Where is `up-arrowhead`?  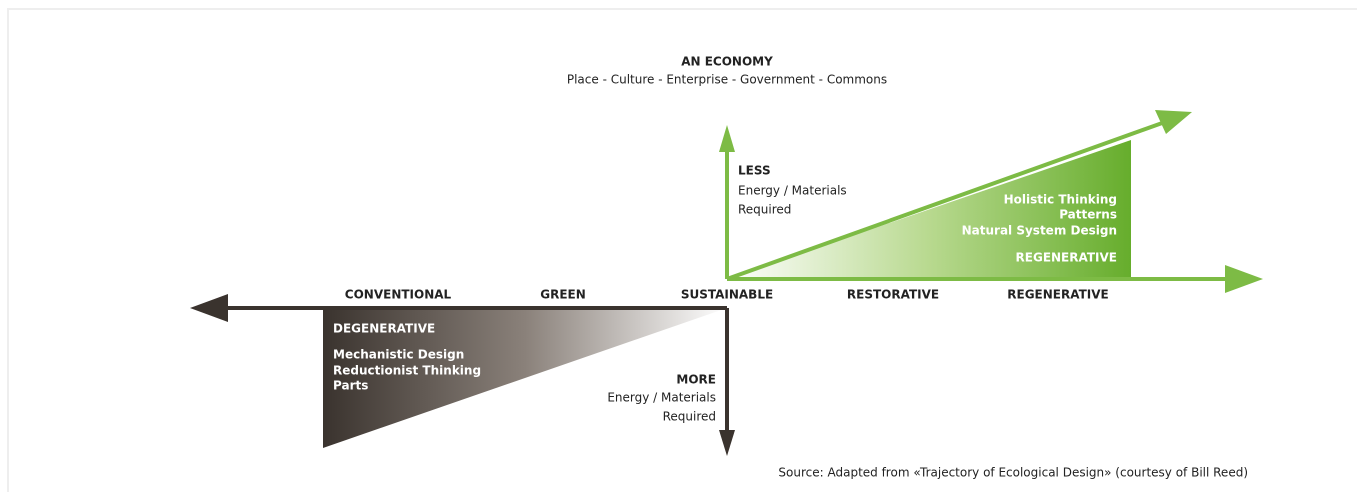
up-arrowhead is located at coordinates (727, 138).